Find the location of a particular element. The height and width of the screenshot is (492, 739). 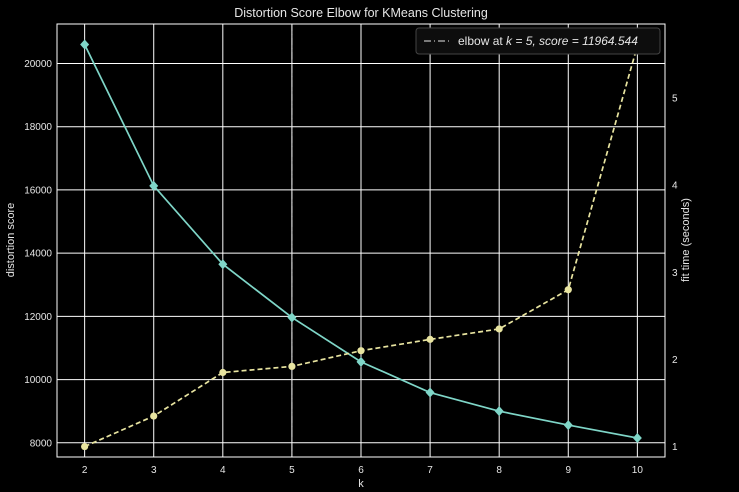

x-tick-label: 3 is located at coordinates (154, 470).